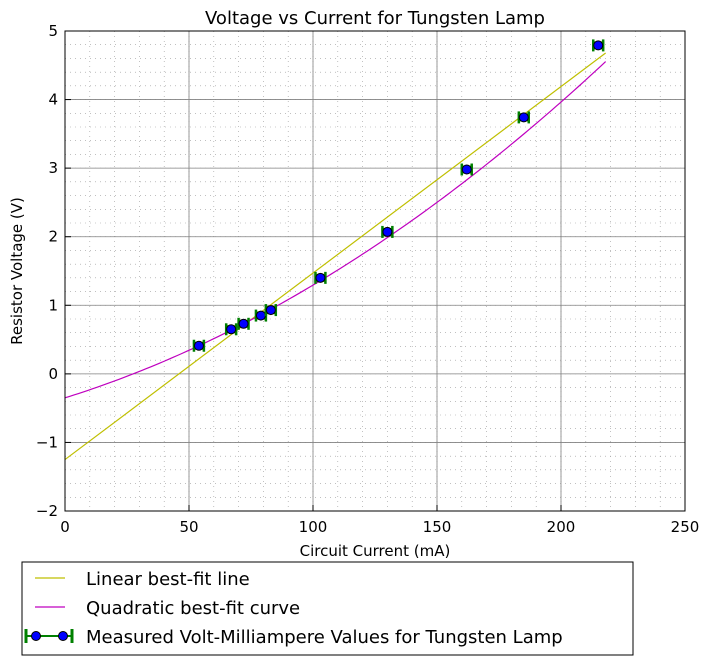 This screenshot has width=710, height=665. Describe the element at coordinates (193, 608) in the screenshot. I see `legend-quadratic-label: Quadratic best-fit curve` at that location.